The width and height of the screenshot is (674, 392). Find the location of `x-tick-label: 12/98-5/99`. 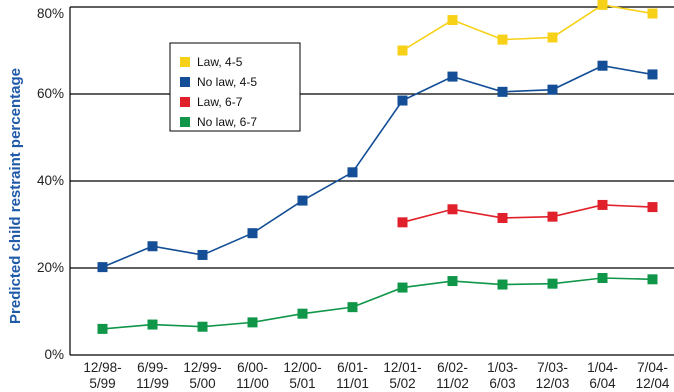

x-tick-label: 12/98-5/99 is located at coordinates (102, 375).